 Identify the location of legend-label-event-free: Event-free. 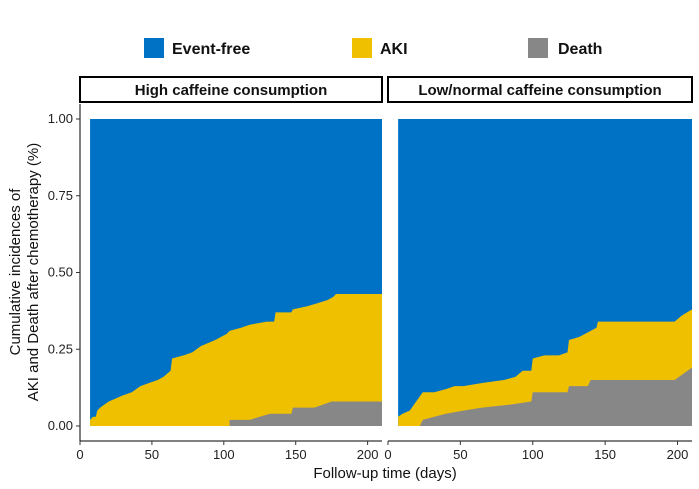
(211, 49).